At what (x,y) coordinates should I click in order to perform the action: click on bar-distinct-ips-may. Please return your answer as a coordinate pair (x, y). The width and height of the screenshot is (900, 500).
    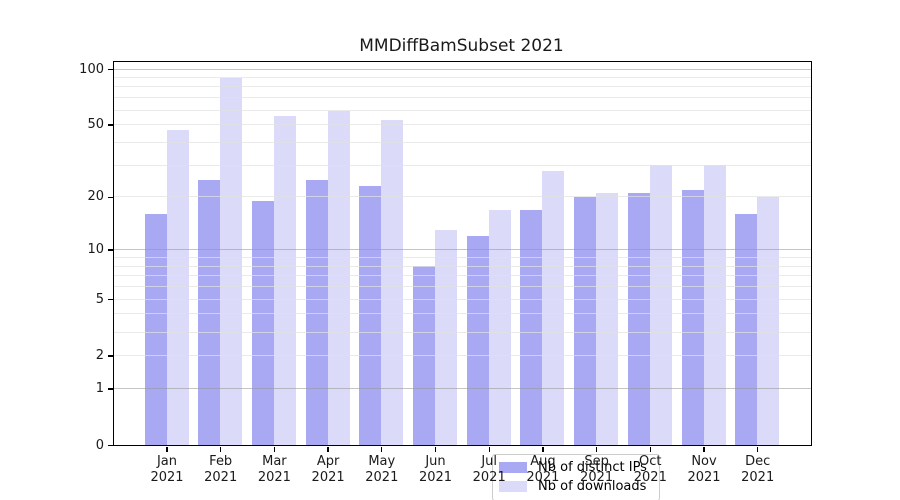
    Looking at the image, I should click on (370, 315).